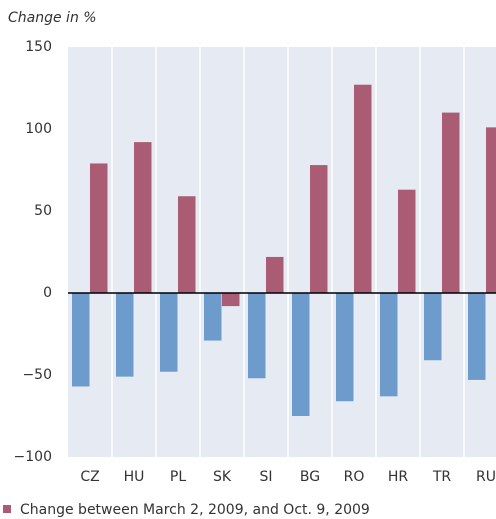 The width and height of the screenshot is (496, 519). Describe the element at coordinates (7, 509) in the screenshot. I see `legend-swatch` at that location.